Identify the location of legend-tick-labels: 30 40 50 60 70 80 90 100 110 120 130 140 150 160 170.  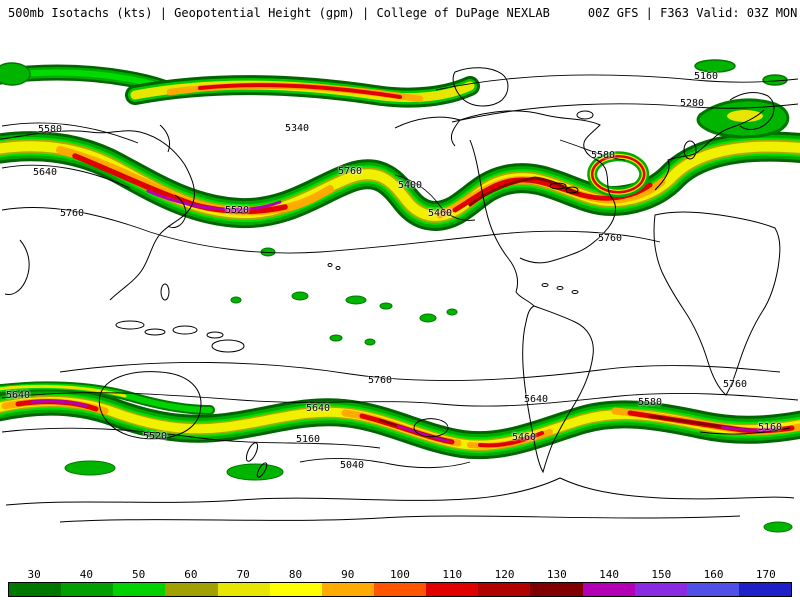
(400, 574).